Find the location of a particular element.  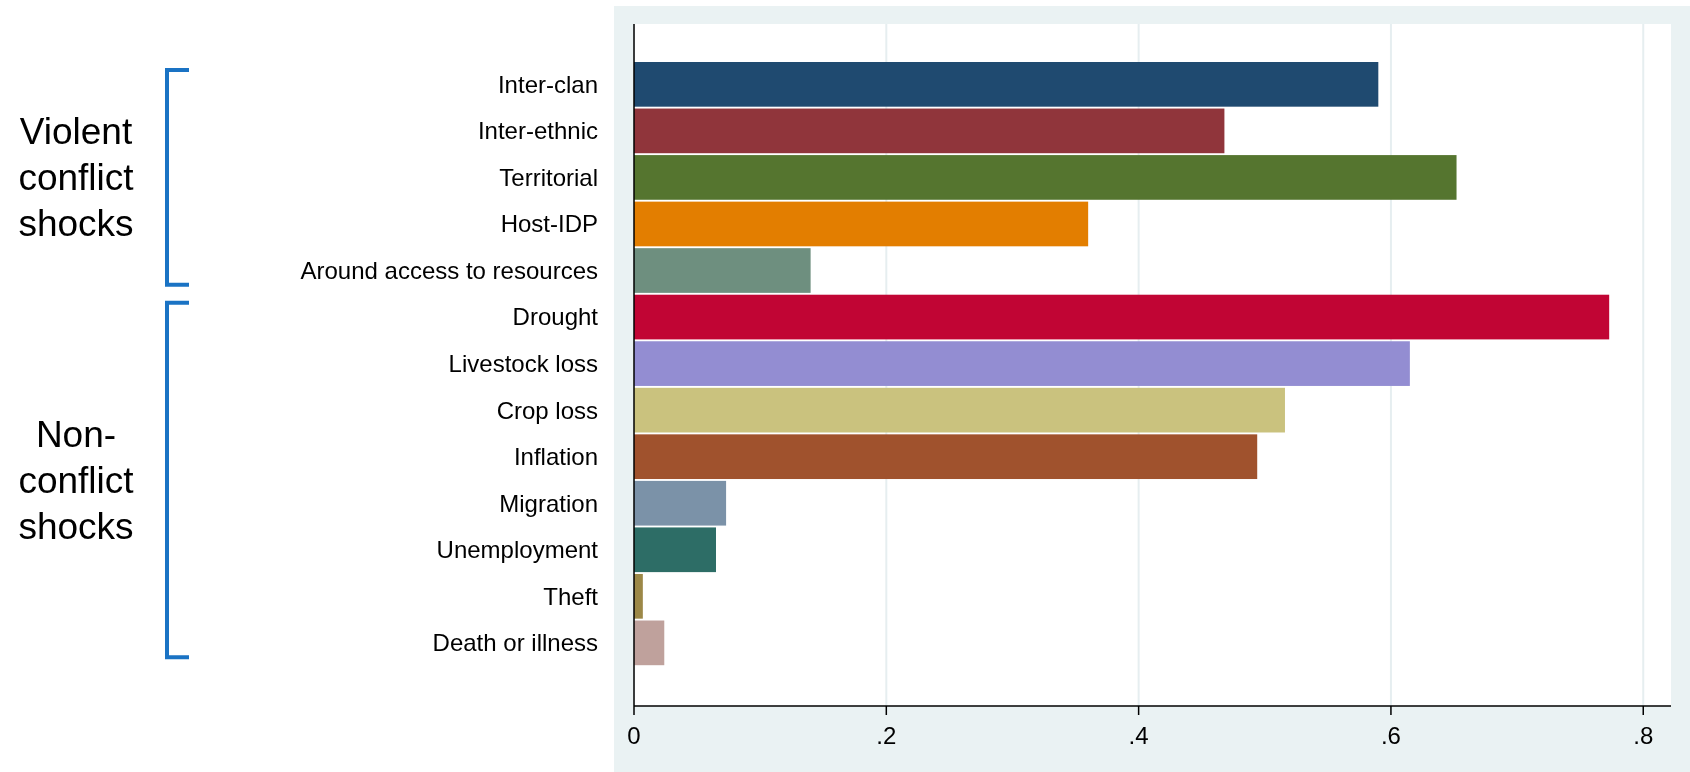

y-tick-label: Inter-ethnic is located at coordinates (537, 131).